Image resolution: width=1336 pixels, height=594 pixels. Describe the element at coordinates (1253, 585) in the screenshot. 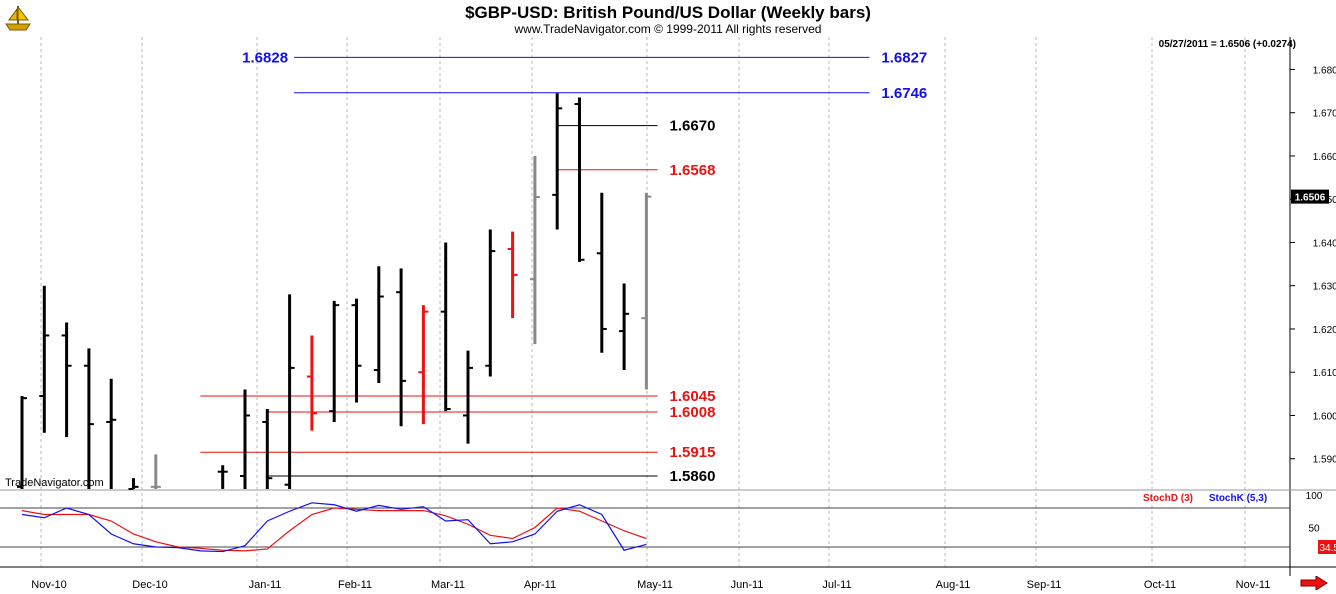

I see `x-tick-label: Nov-11` at that location.